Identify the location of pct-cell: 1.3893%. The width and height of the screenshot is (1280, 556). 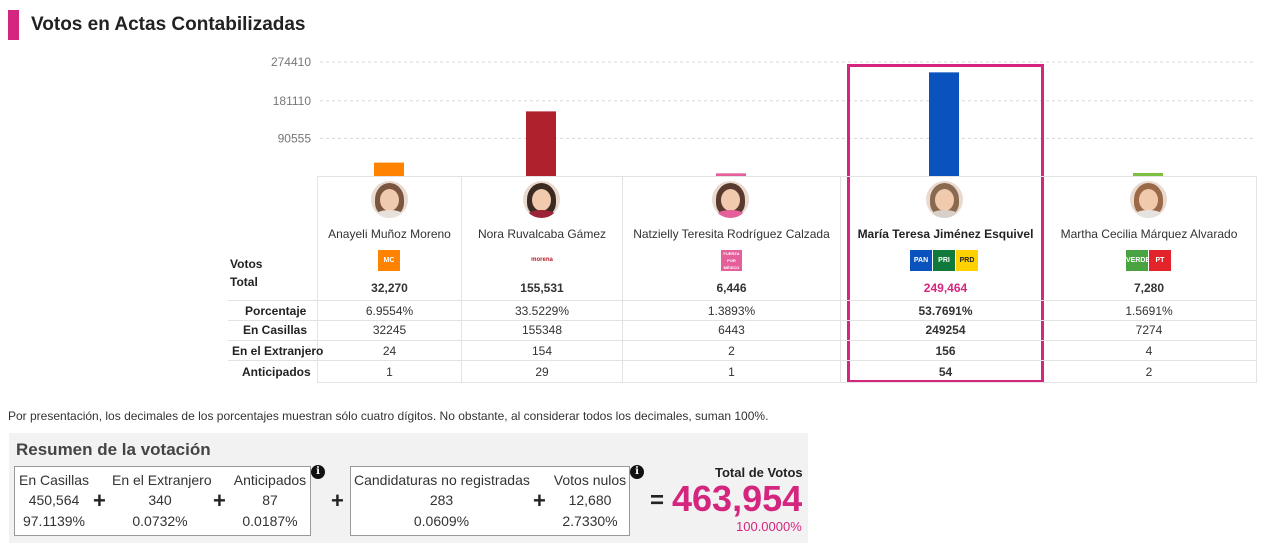
(731, 311).